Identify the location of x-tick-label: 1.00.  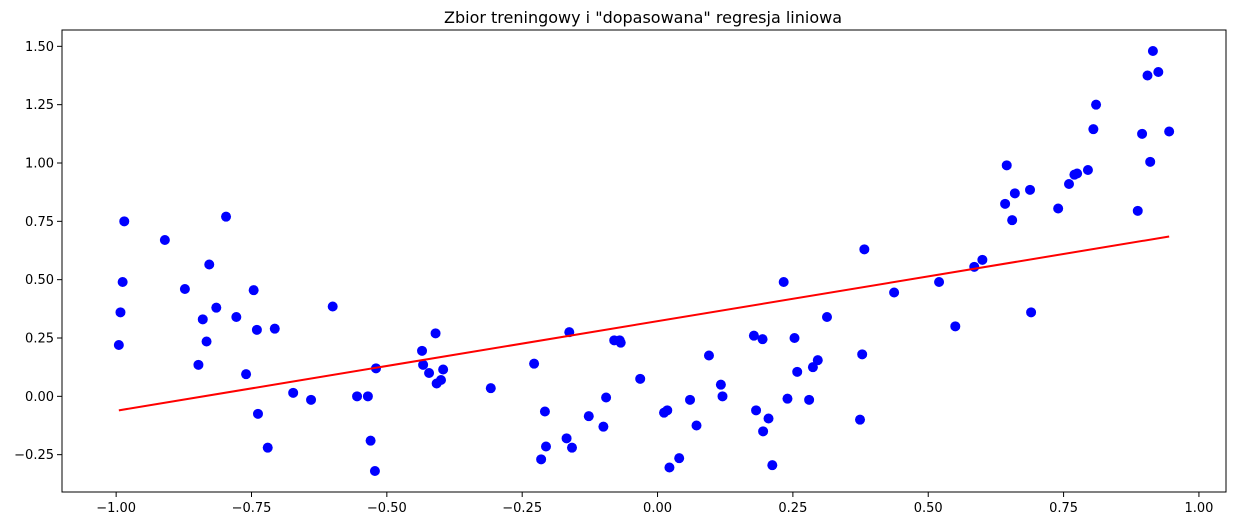
(1198, 508).